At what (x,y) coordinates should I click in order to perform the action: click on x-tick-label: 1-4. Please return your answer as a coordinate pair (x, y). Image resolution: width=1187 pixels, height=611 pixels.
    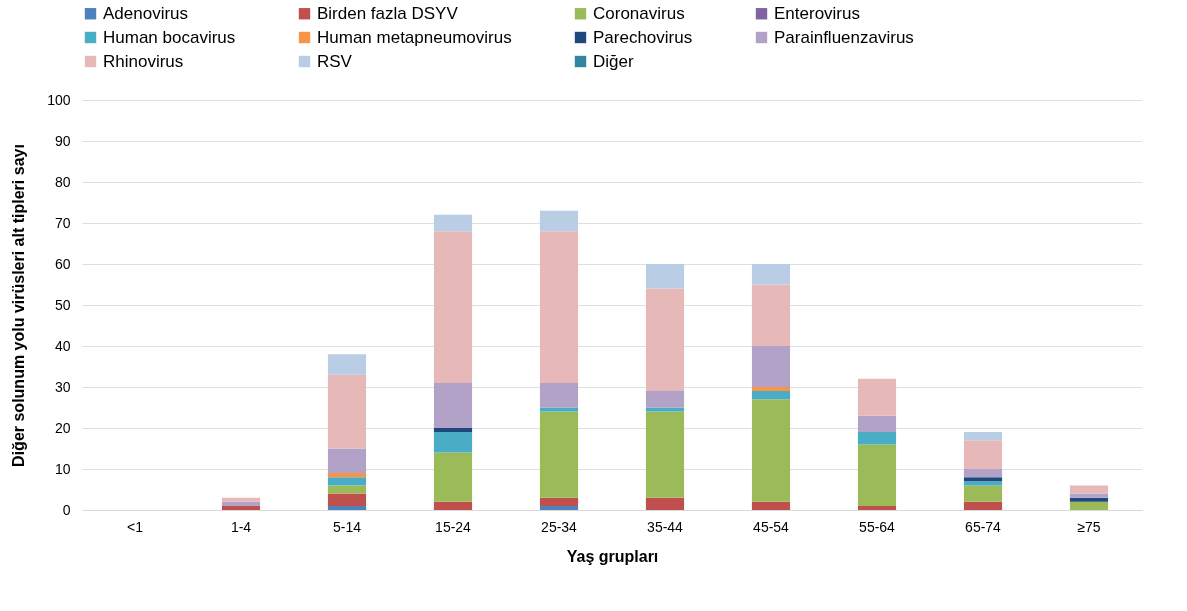
    Looking at the image, I should click on (241, 526).